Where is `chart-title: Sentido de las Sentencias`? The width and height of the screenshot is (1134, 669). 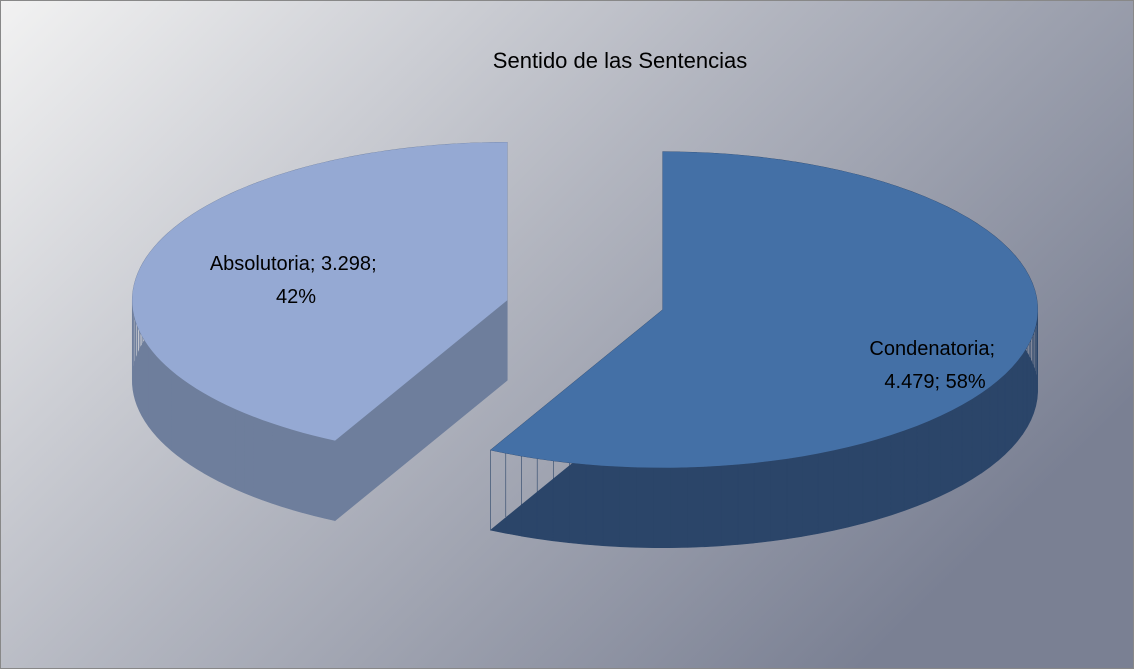 chart-title: Sentido de las Sentencias is located at coordinates (620, 60).